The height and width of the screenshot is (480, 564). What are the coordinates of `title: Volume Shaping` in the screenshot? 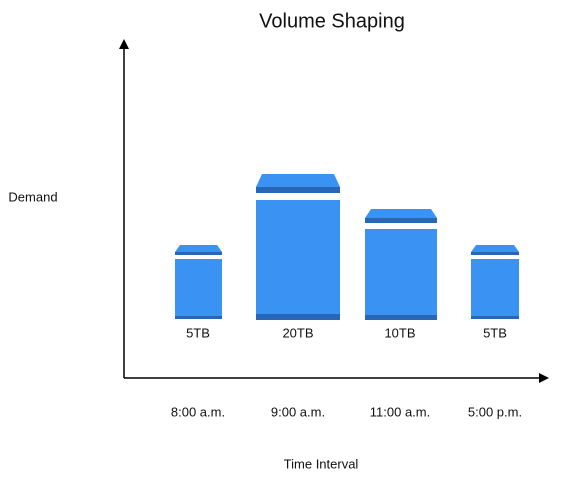 It's located at (332, 21).